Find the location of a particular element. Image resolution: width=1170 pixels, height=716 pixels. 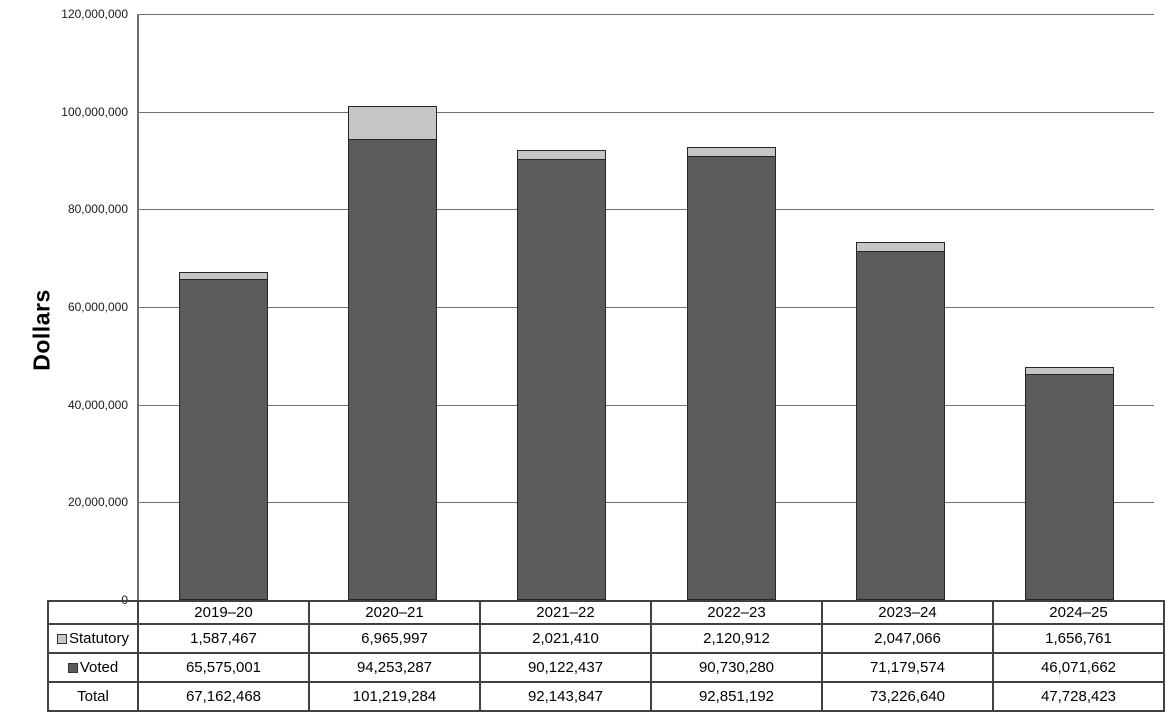

bar-2019–20 is located at coordinates (224, 436).